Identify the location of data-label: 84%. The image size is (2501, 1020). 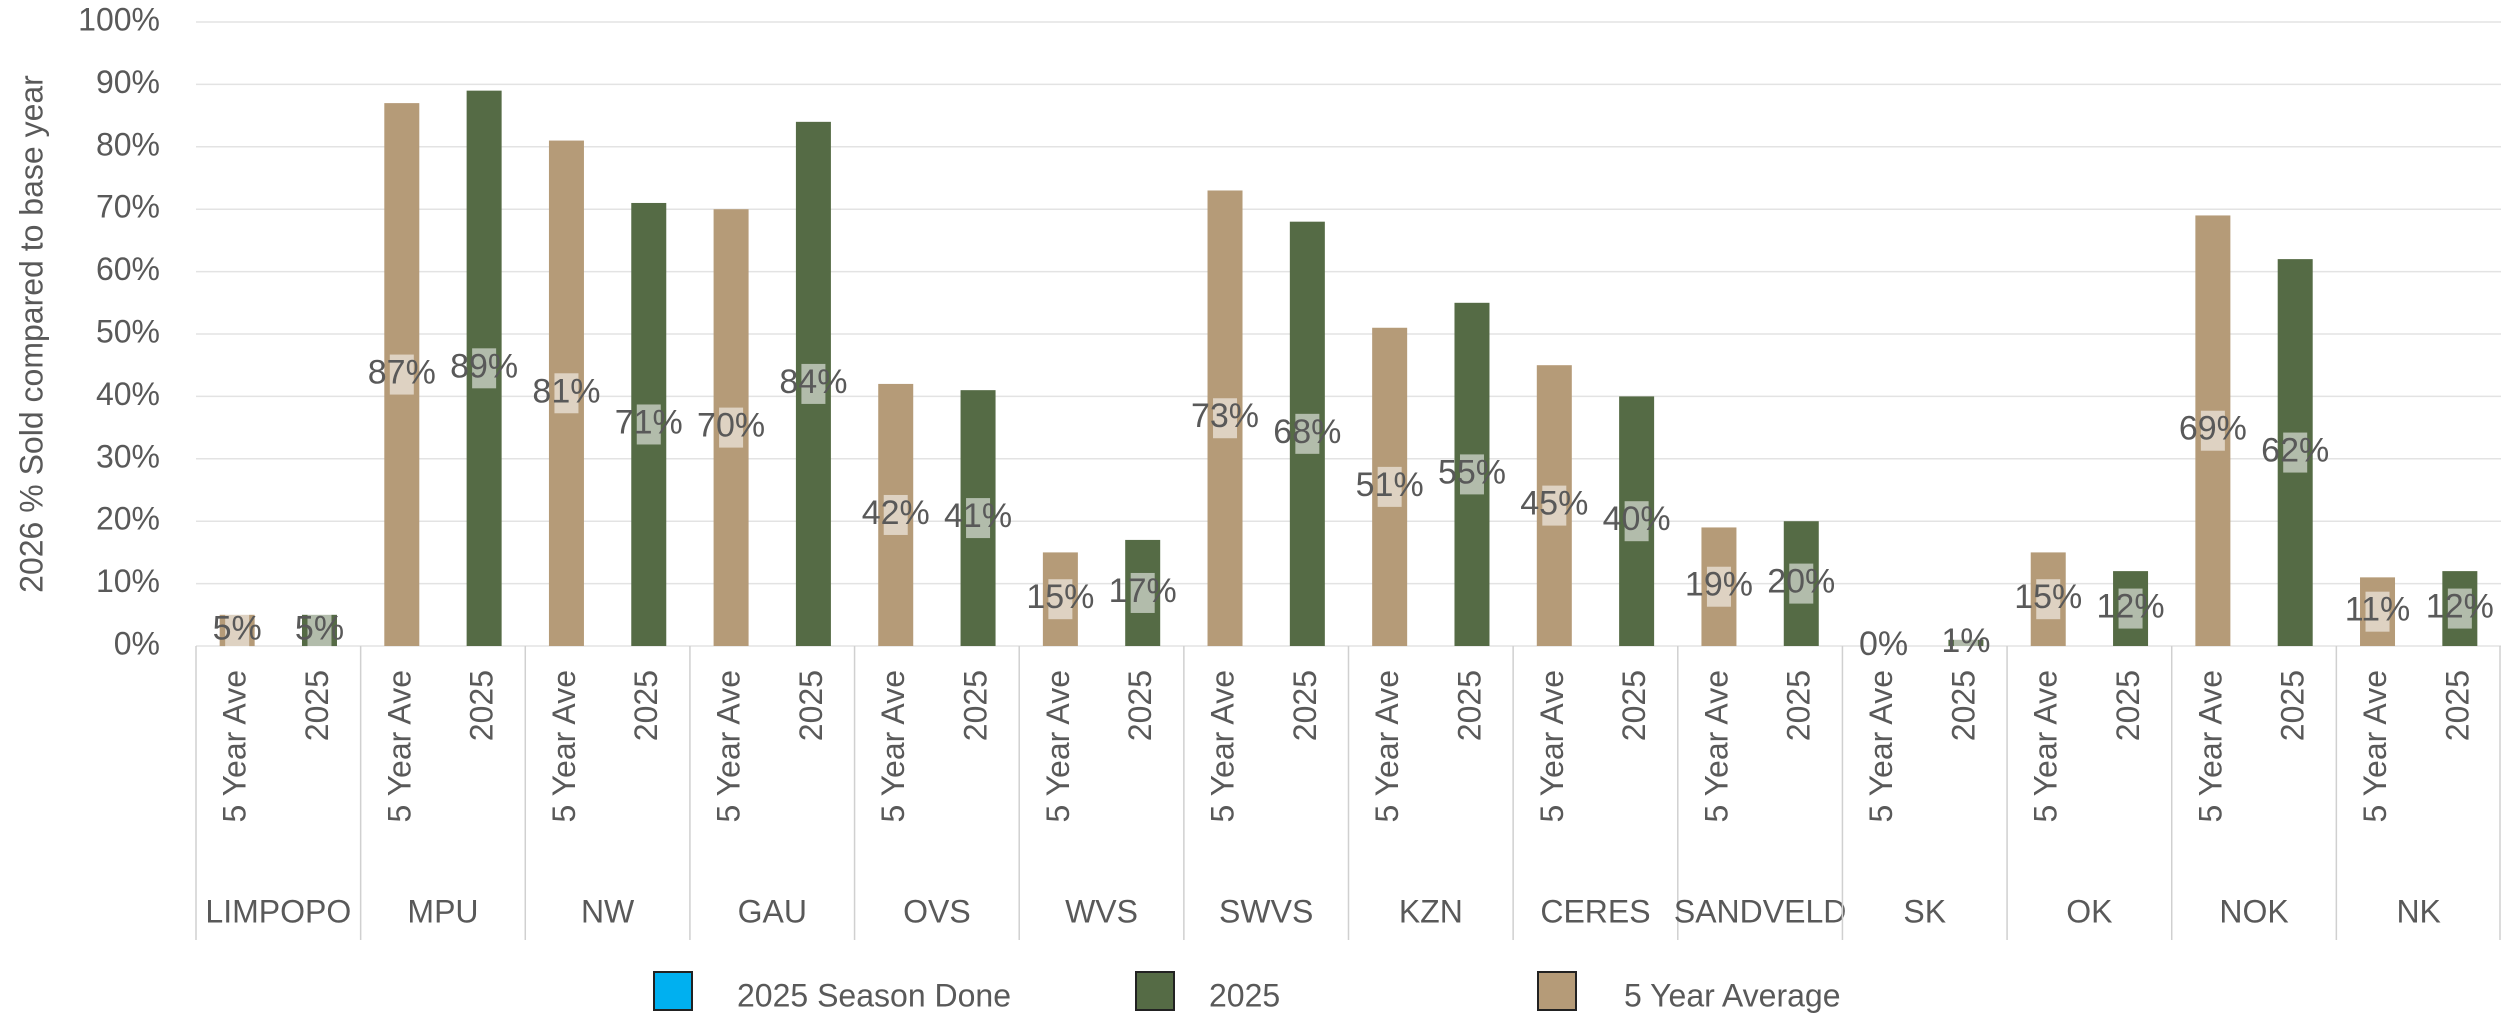
(813, 382).